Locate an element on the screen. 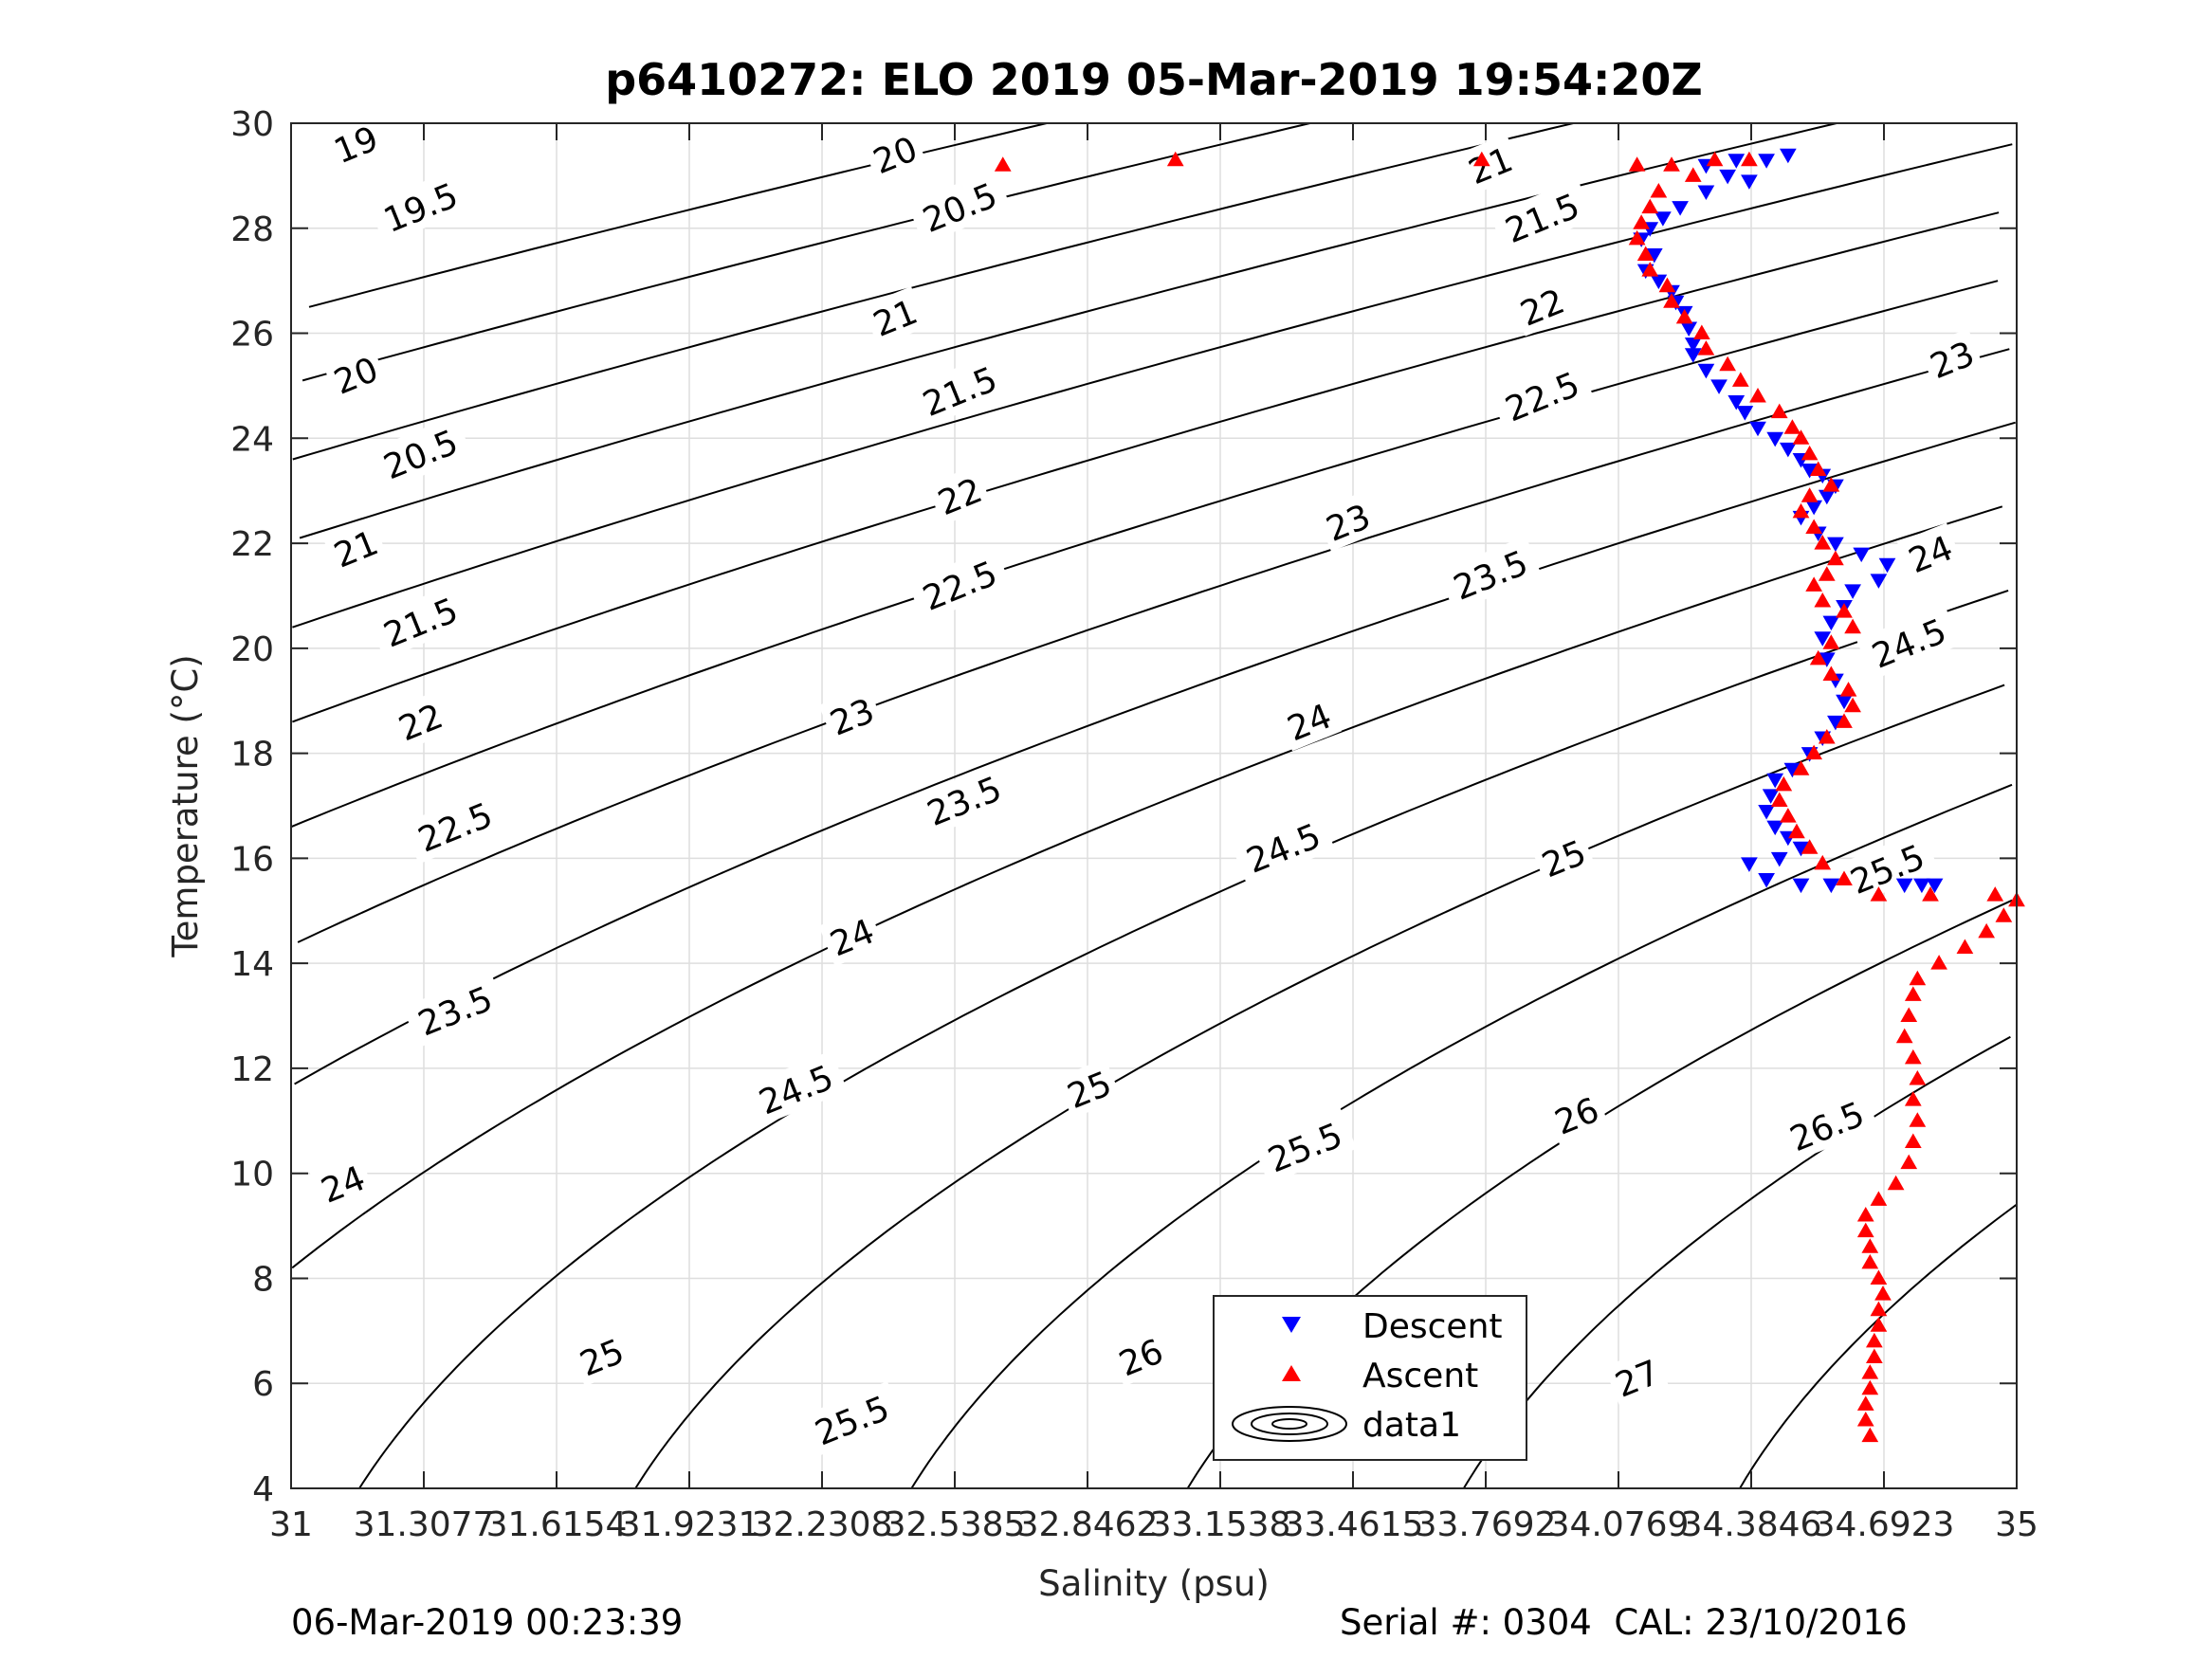 Image resolution: width=2212 pixels, height=1659 pixels. x-axis-label: Salinity (psu) is located at coordinates (1154, 1583).